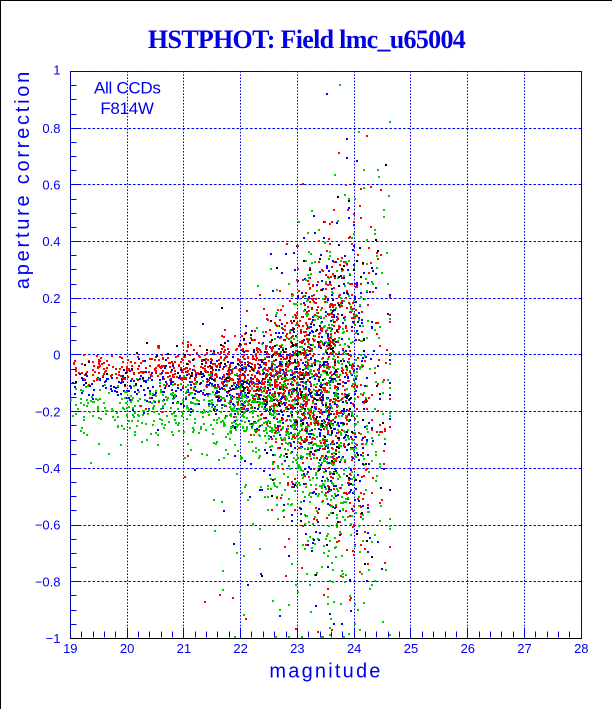  What do you see at coordinates (127, 87) in the screenshot?
I see `svg-text: All CCDs` at bounding box center [127, 87].